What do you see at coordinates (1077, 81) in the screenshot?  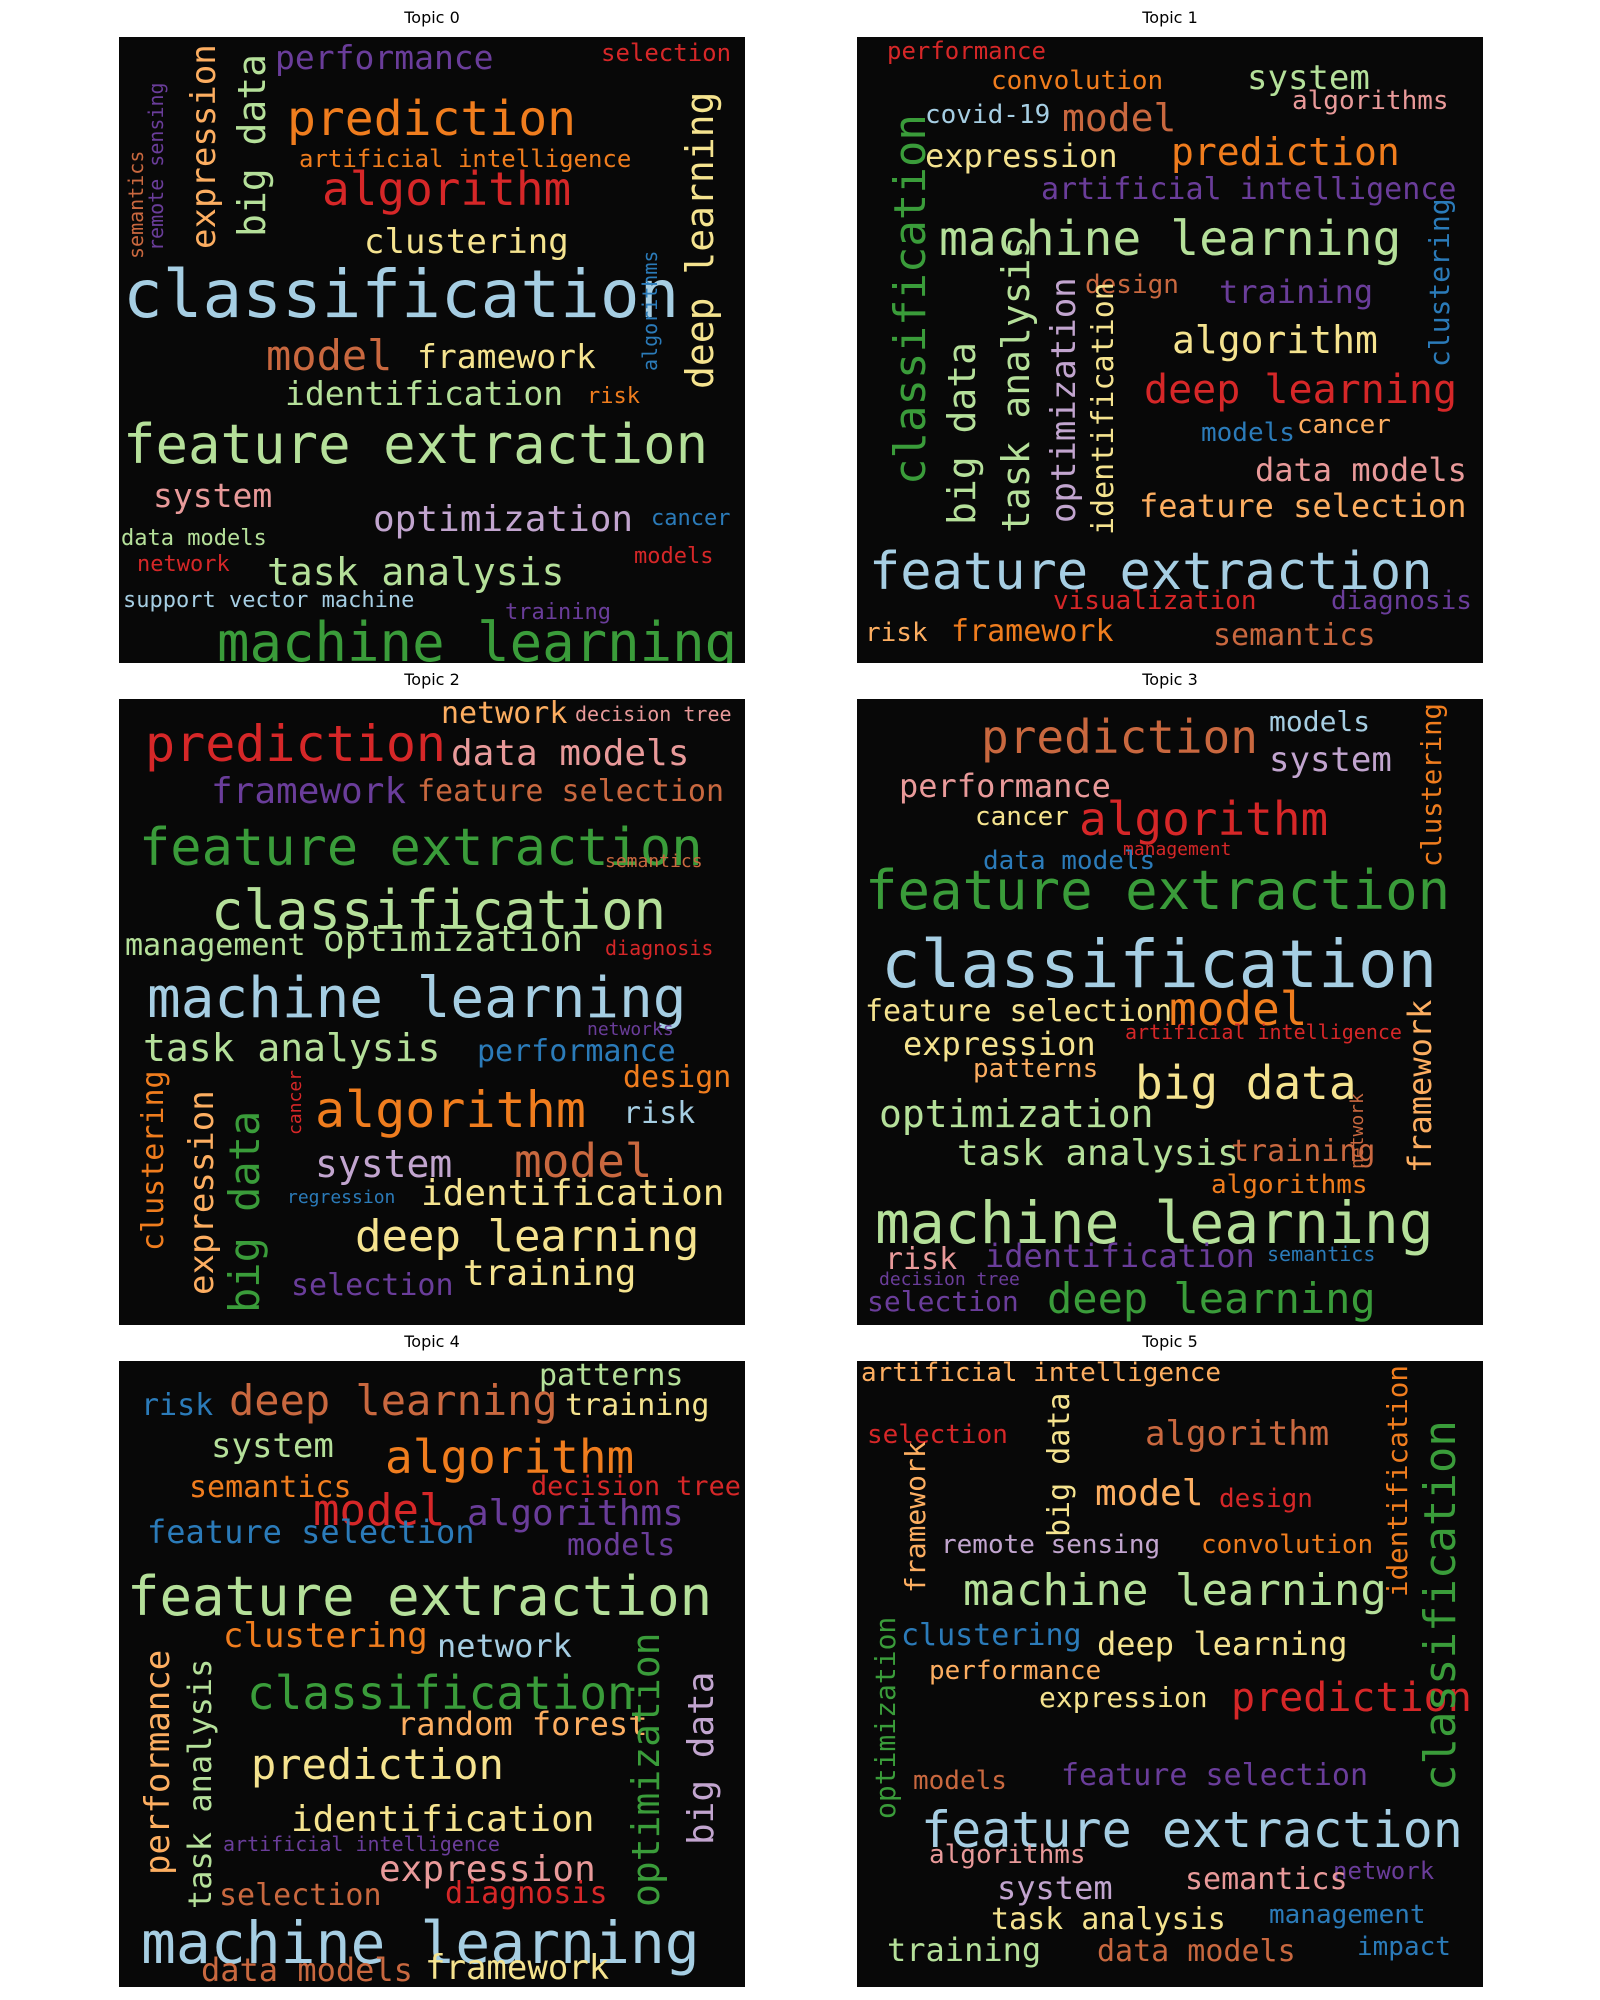 I see `cloud-word: convolution` at bounding box center [1077, 81].